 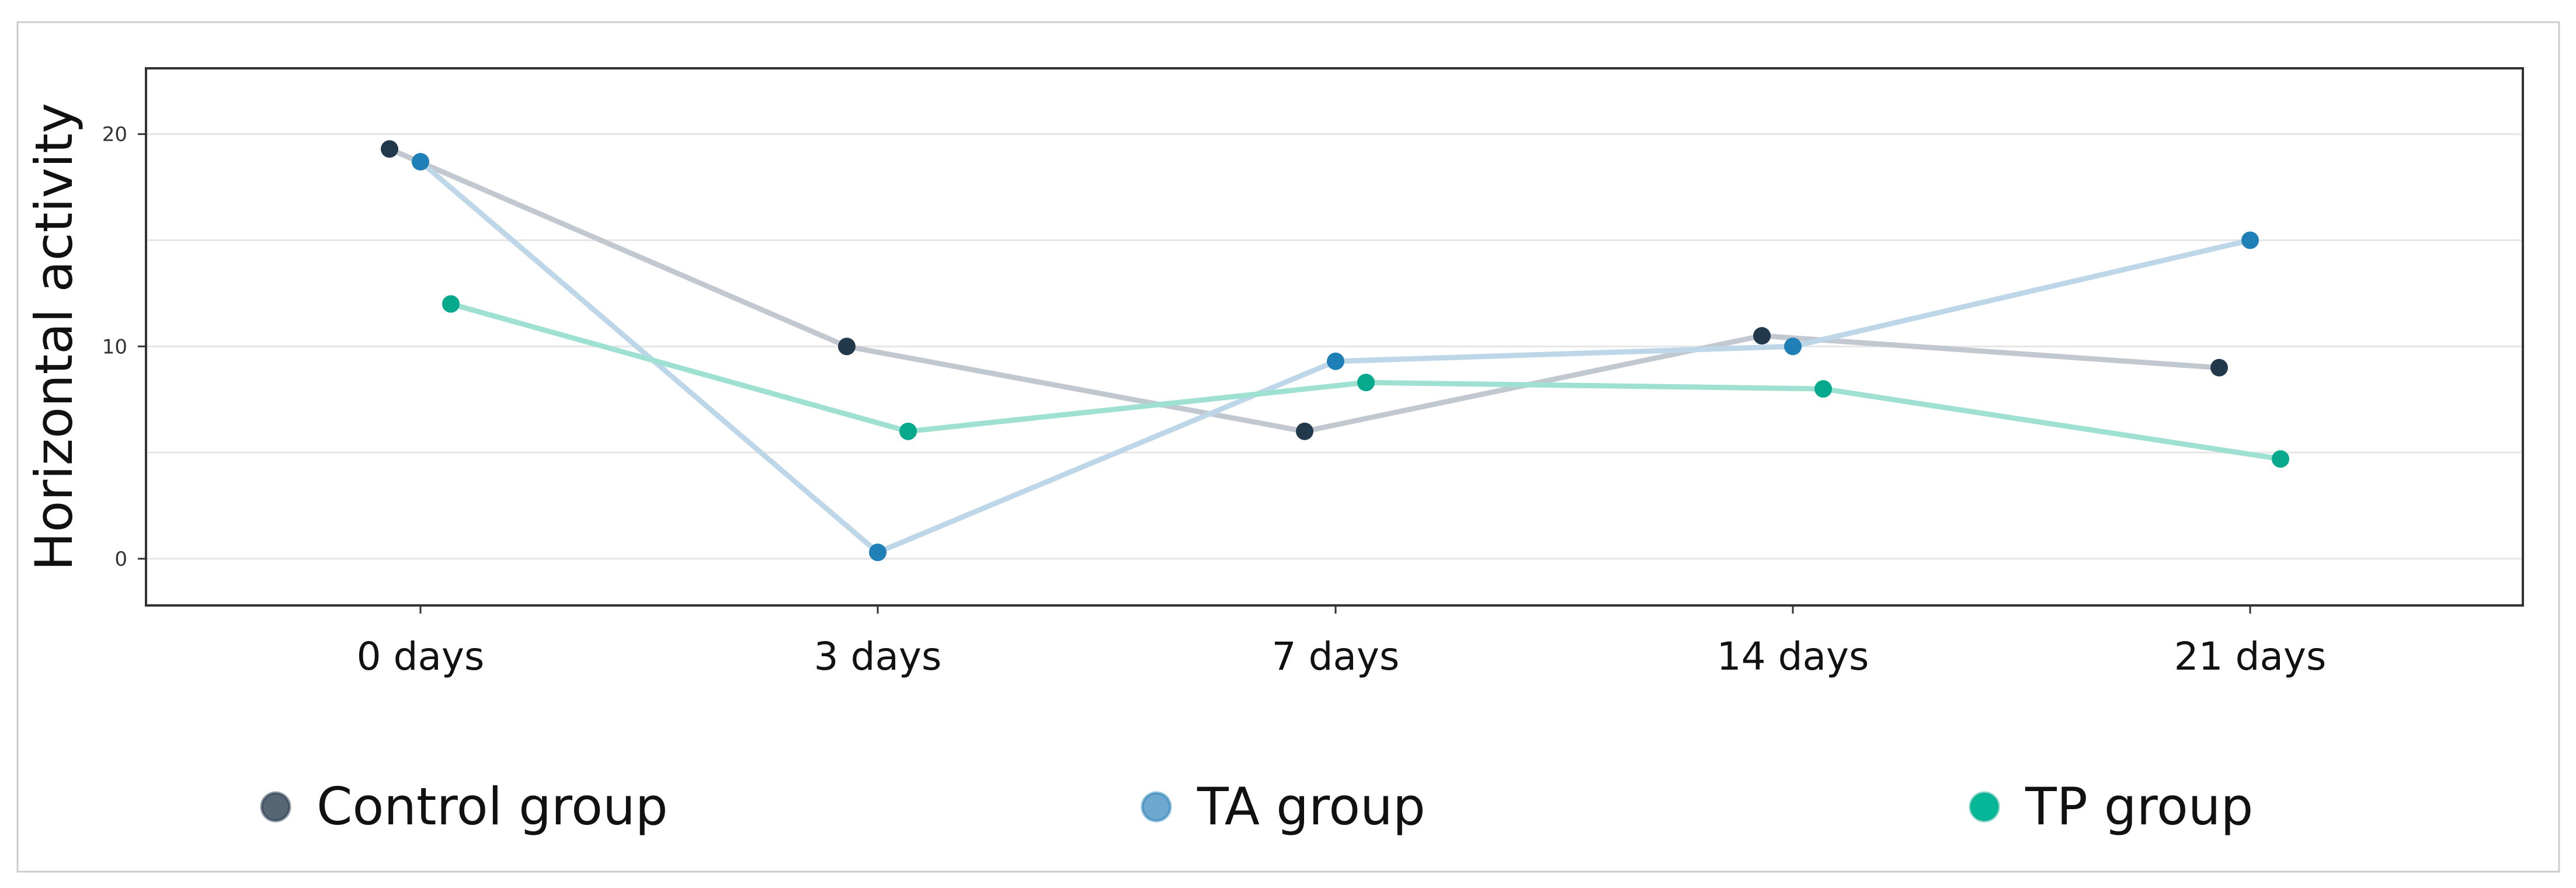 What do you see at coordinates (493, 806) in the screenshot?
I see `legend-label: Control group` at bounding box center [493, 806].